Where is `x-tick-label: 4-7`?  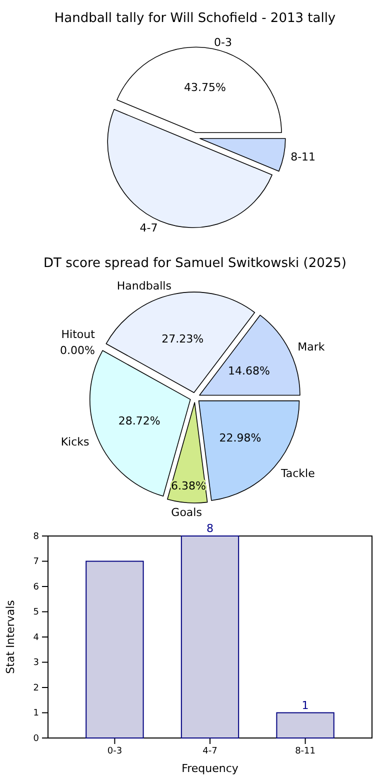 x-tick-label: 4-7 is located at coordinates (210, 751).